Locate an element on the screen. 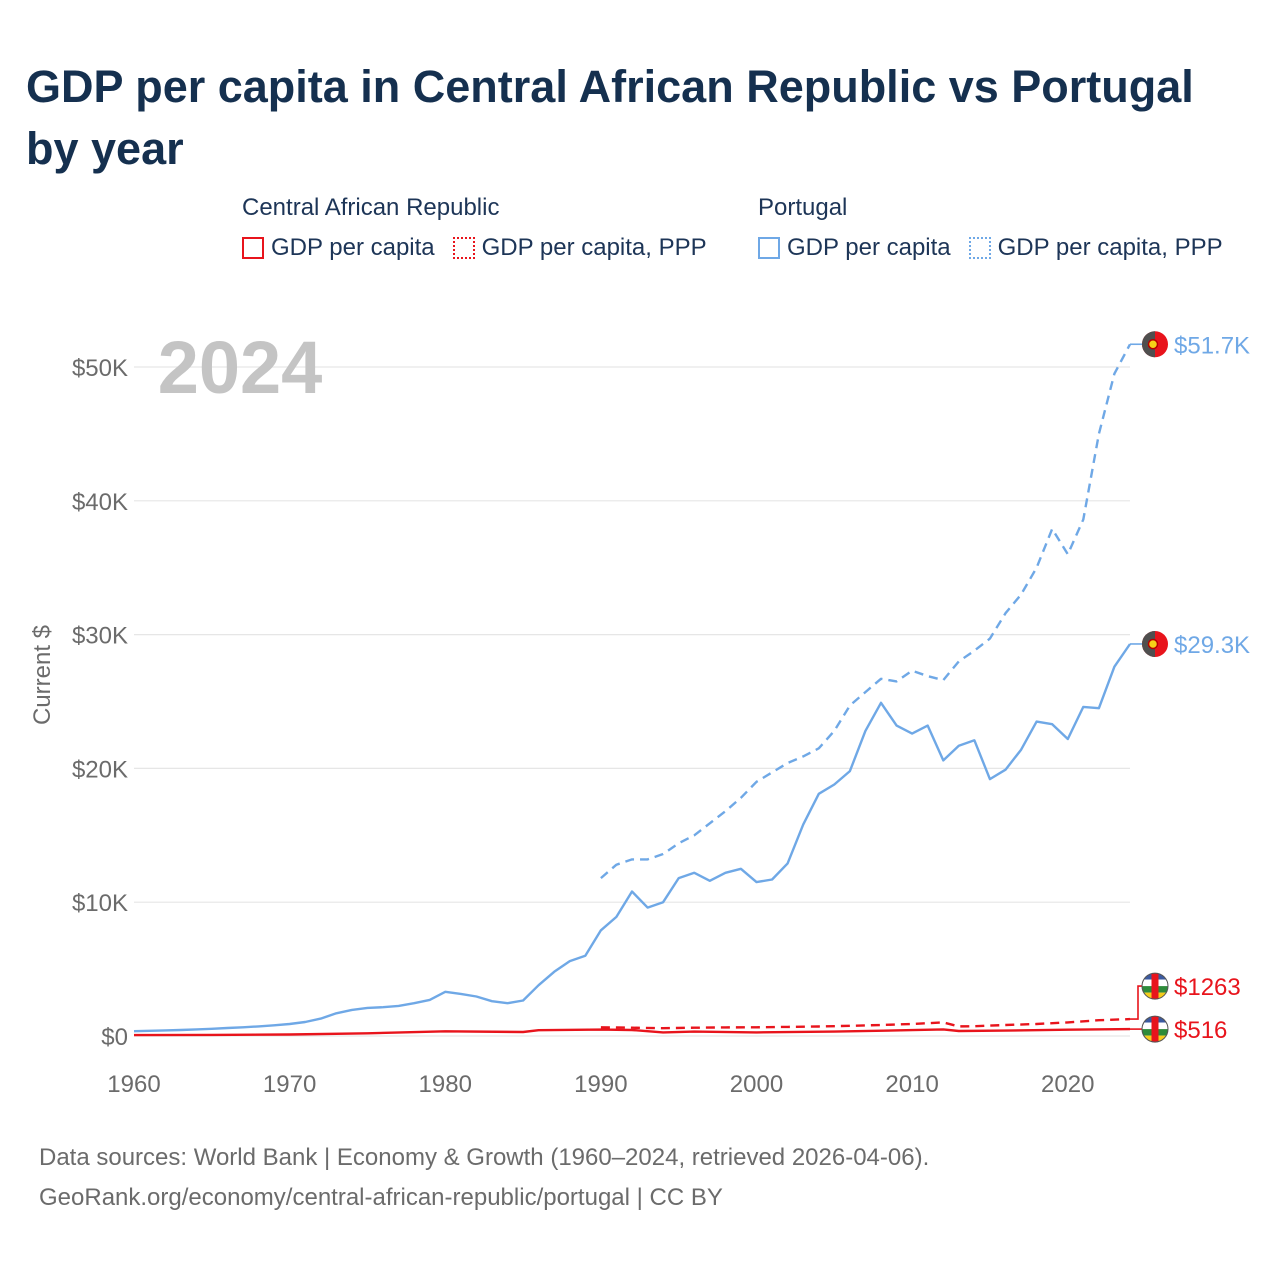 This screenshot has width=1280, height=1280. legend-item-portugal-gdp-ppp: GDP per capita, PPP is located at coordinates (1095, 248).